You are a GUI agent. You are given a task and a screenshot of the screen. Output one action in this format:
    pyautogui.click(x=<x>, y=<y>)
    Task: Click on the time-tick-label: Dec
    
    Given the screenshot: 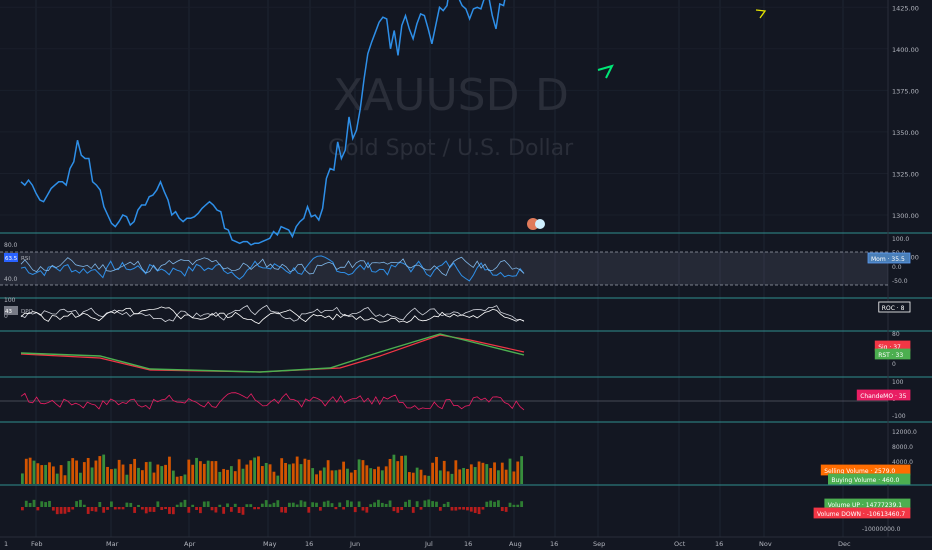 What is the action you would take?
    pyautogui.click(x=844, y=544)
    